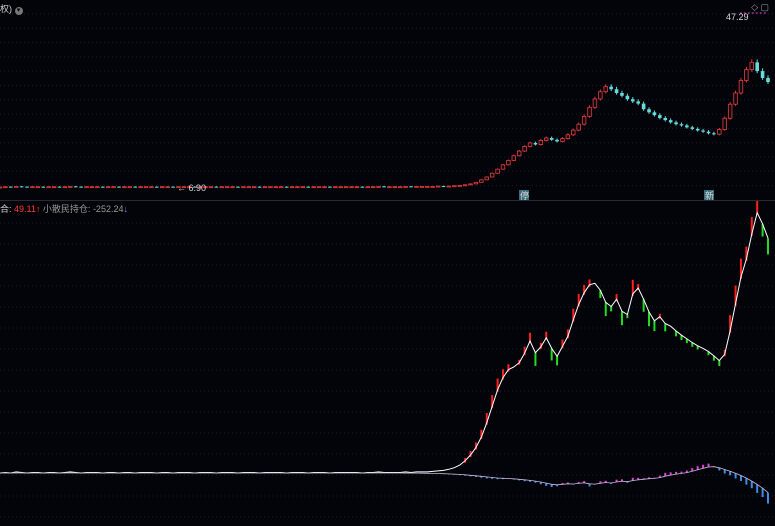 Image resolution: width=775 pixels, height=526 pixels. I want to click on marker-a: 停, so click(524, 195).